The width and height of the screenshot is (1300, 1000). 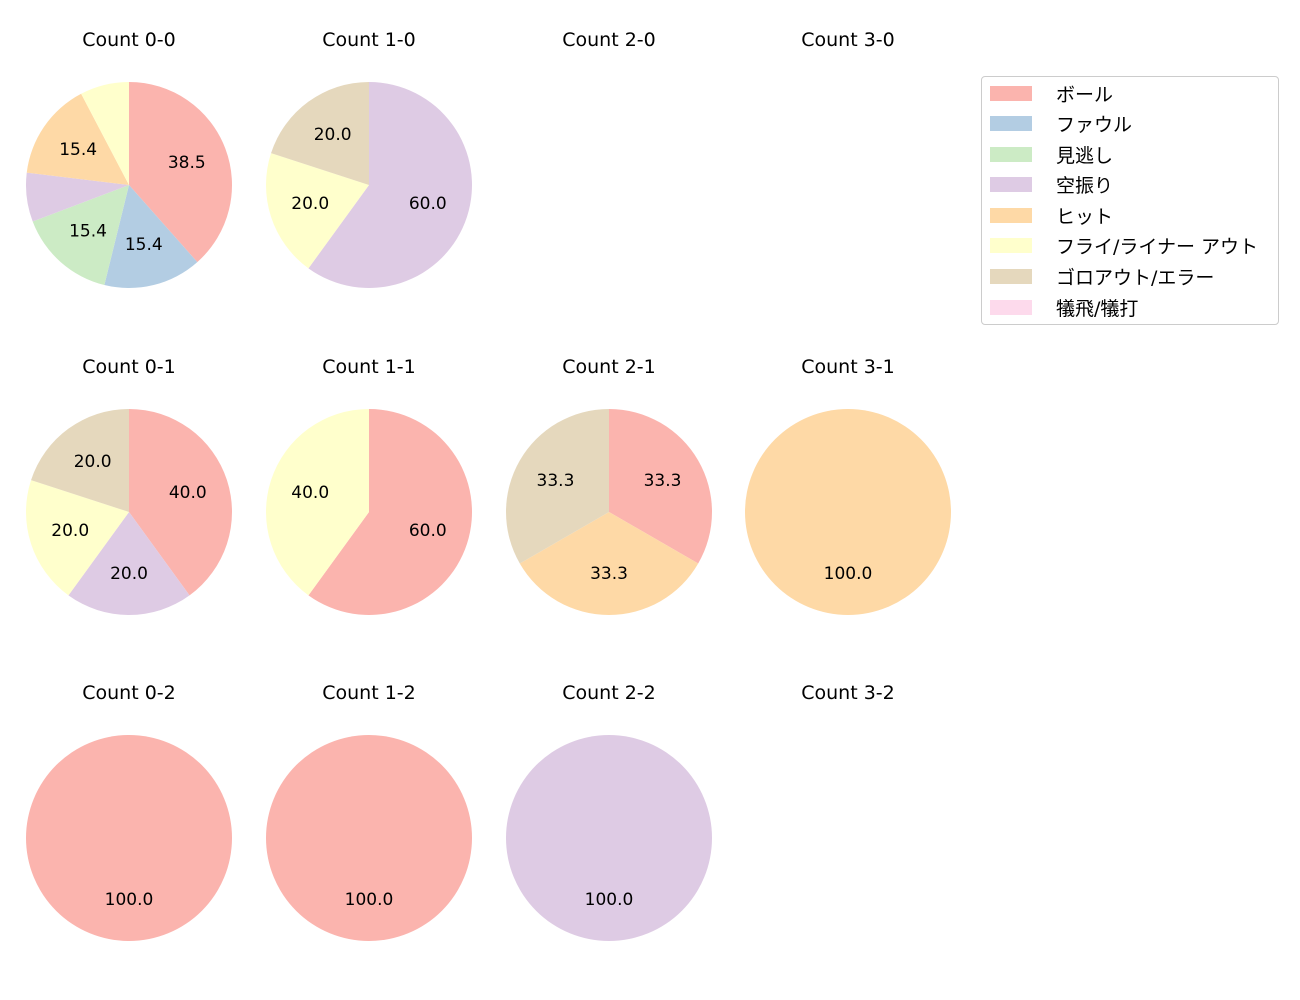 What do you see at coordinates (609, 175) in the screenshot?
I see `pie-panel: Count 2-0` at bounding box center [609, 175].